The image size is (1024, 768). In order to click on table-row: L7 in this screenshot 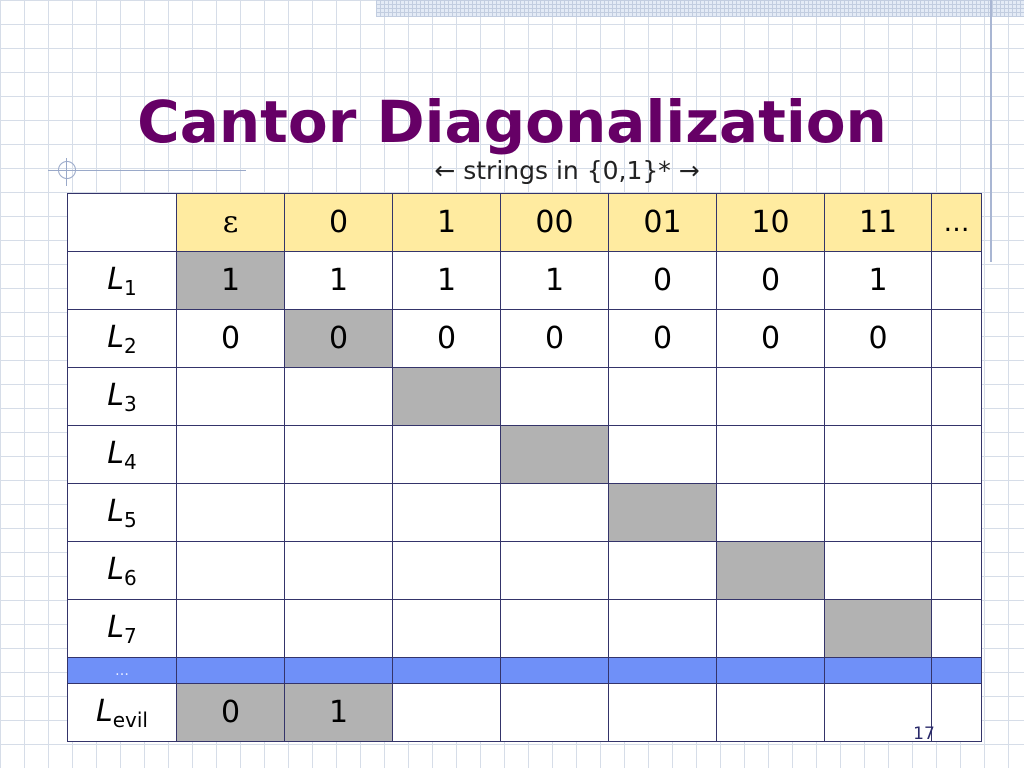, I will do `click(524, 628)`.